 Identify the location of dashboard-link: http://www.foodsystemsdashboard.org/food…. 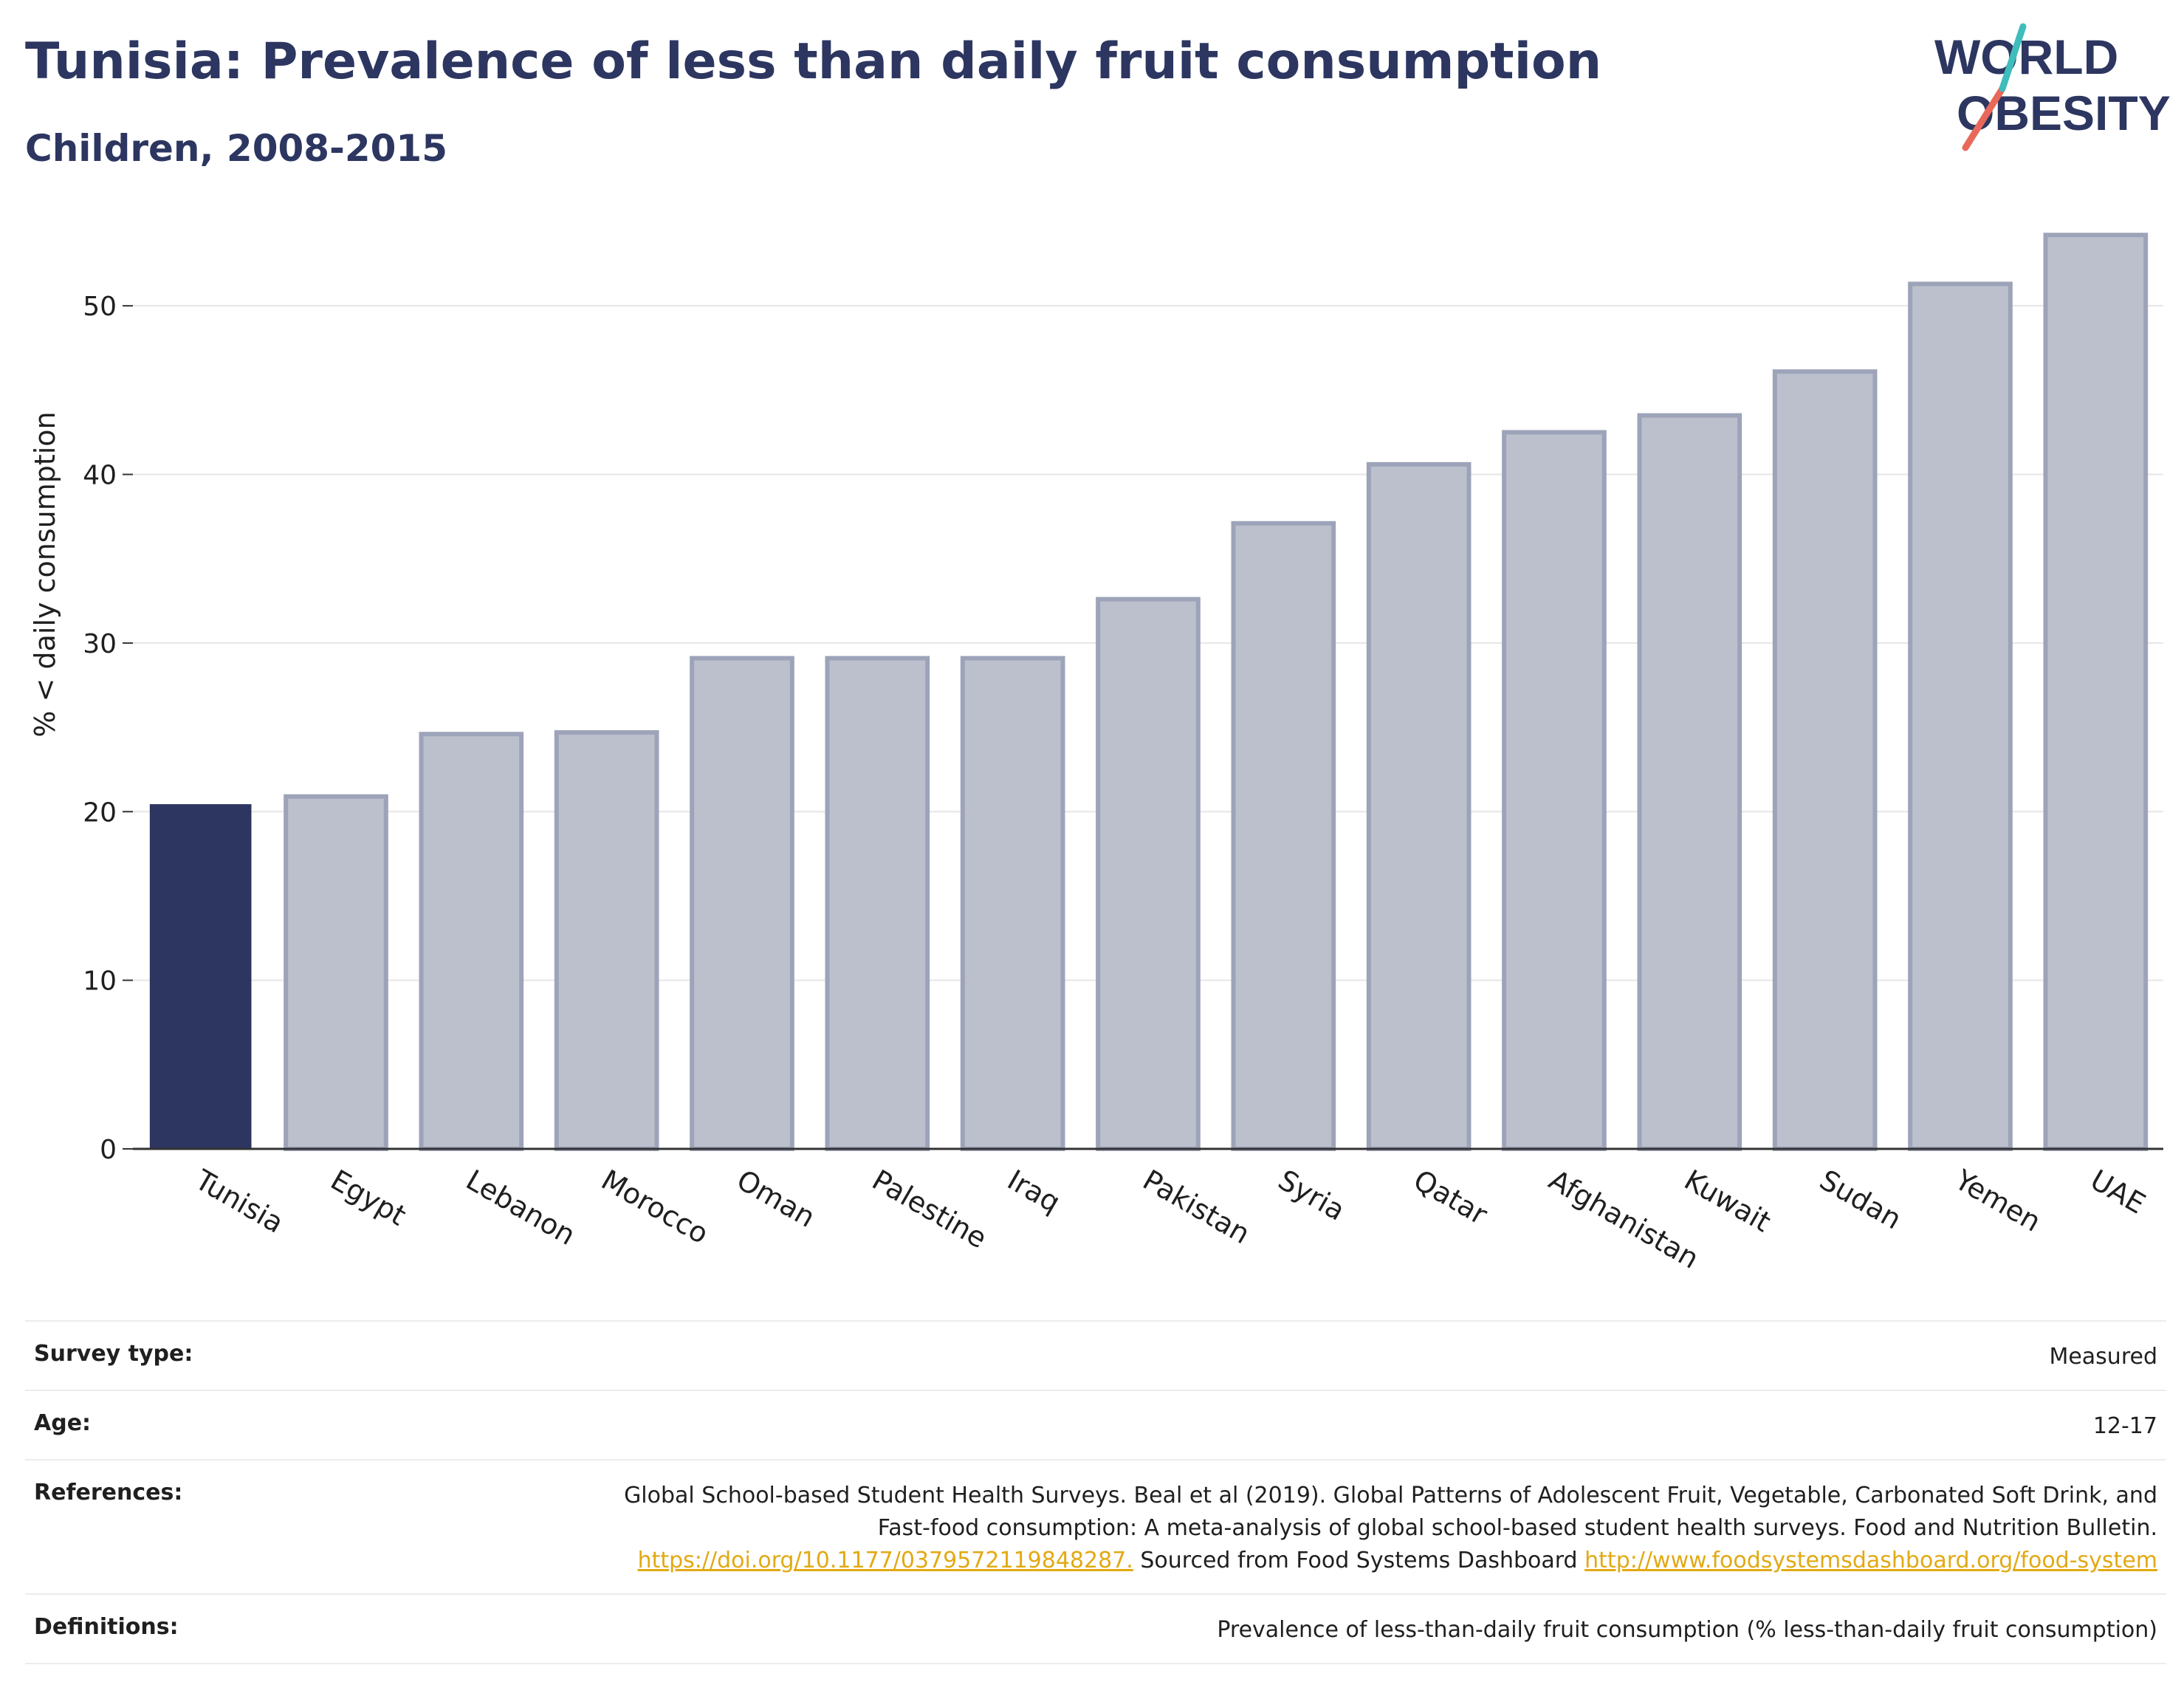
(1871, 1561).